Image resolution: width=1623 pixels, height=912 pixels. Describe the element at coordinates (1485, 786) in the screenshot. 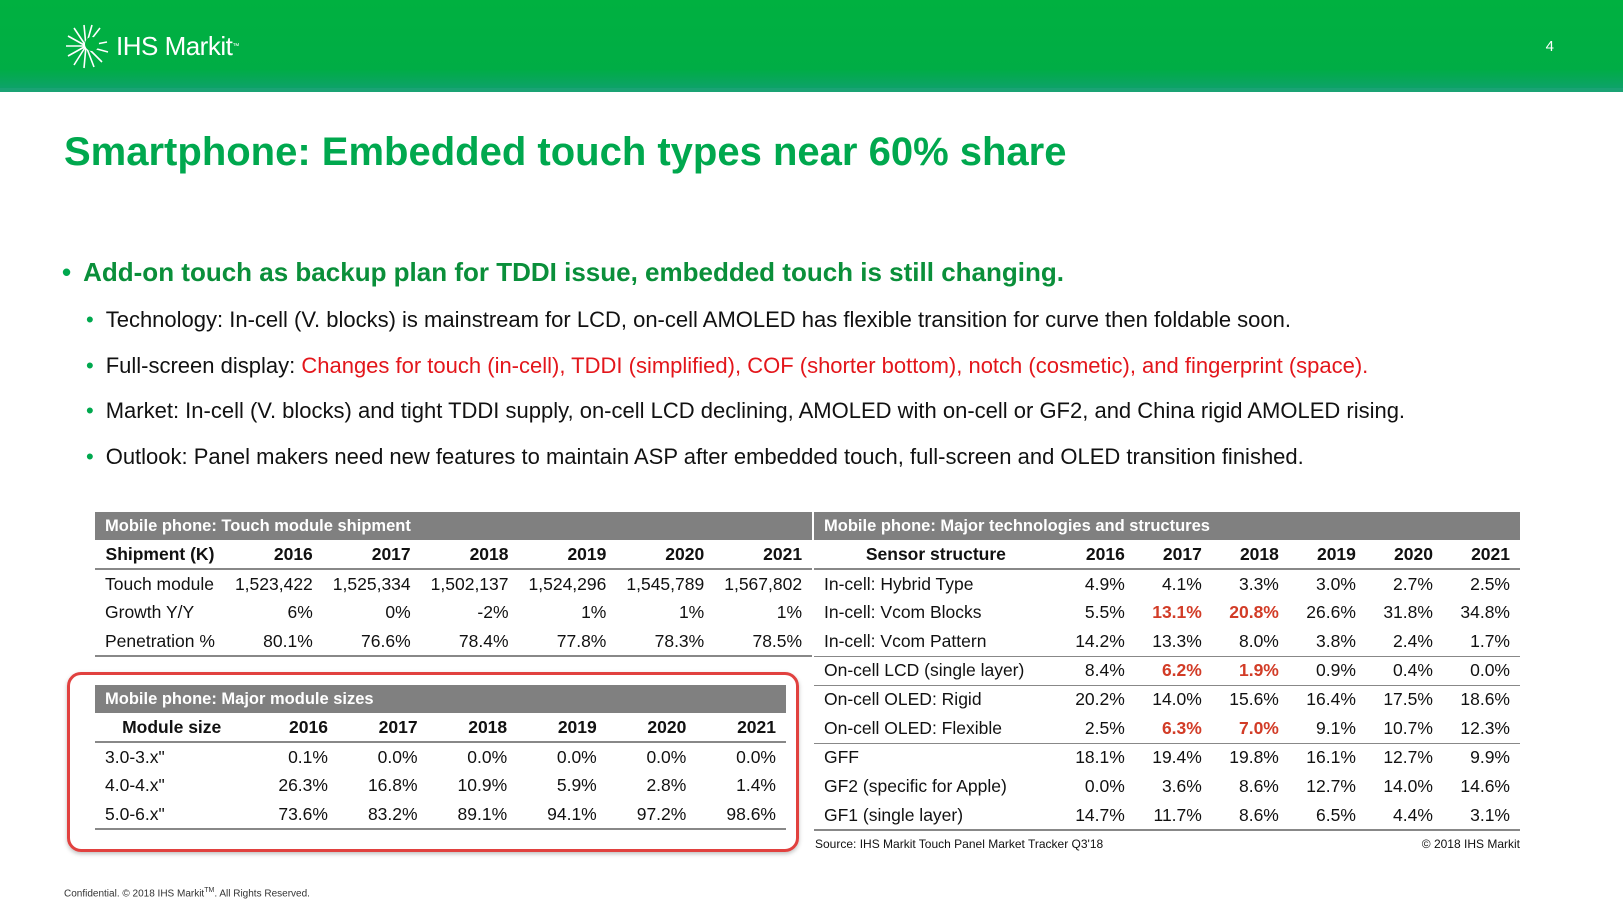

I see `table-cell: 14.6%` at that location.